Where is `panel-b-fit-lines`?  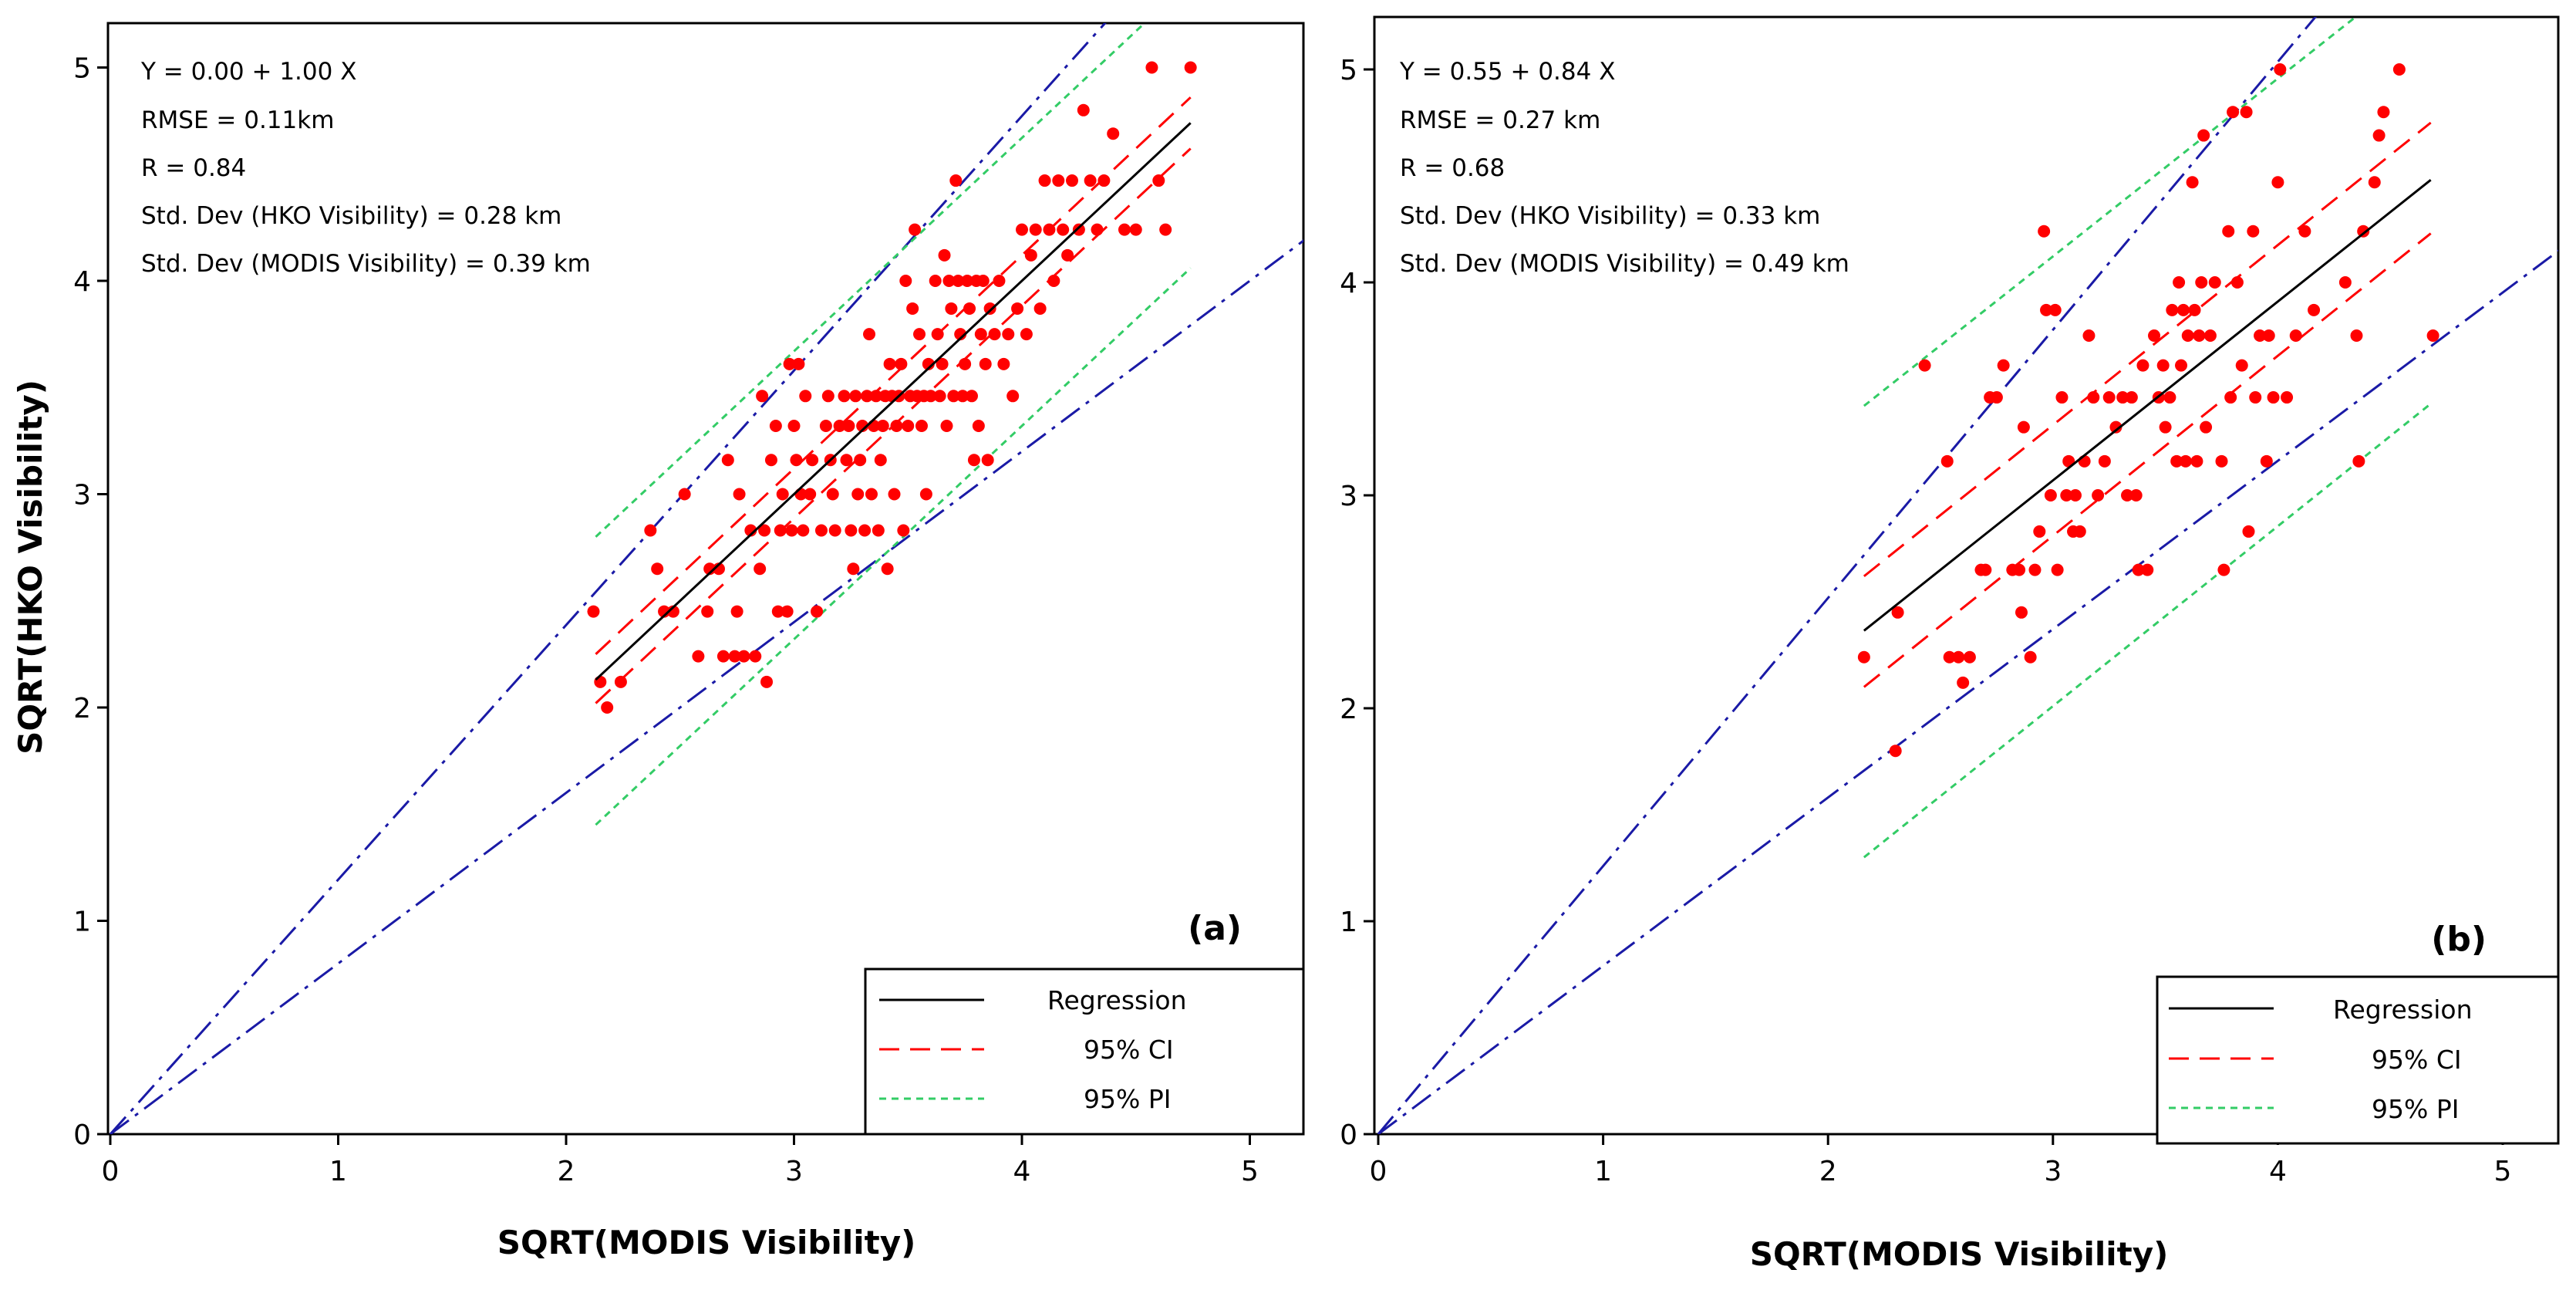
panel-b-fit-lines is located at coordinates (2147, 404).